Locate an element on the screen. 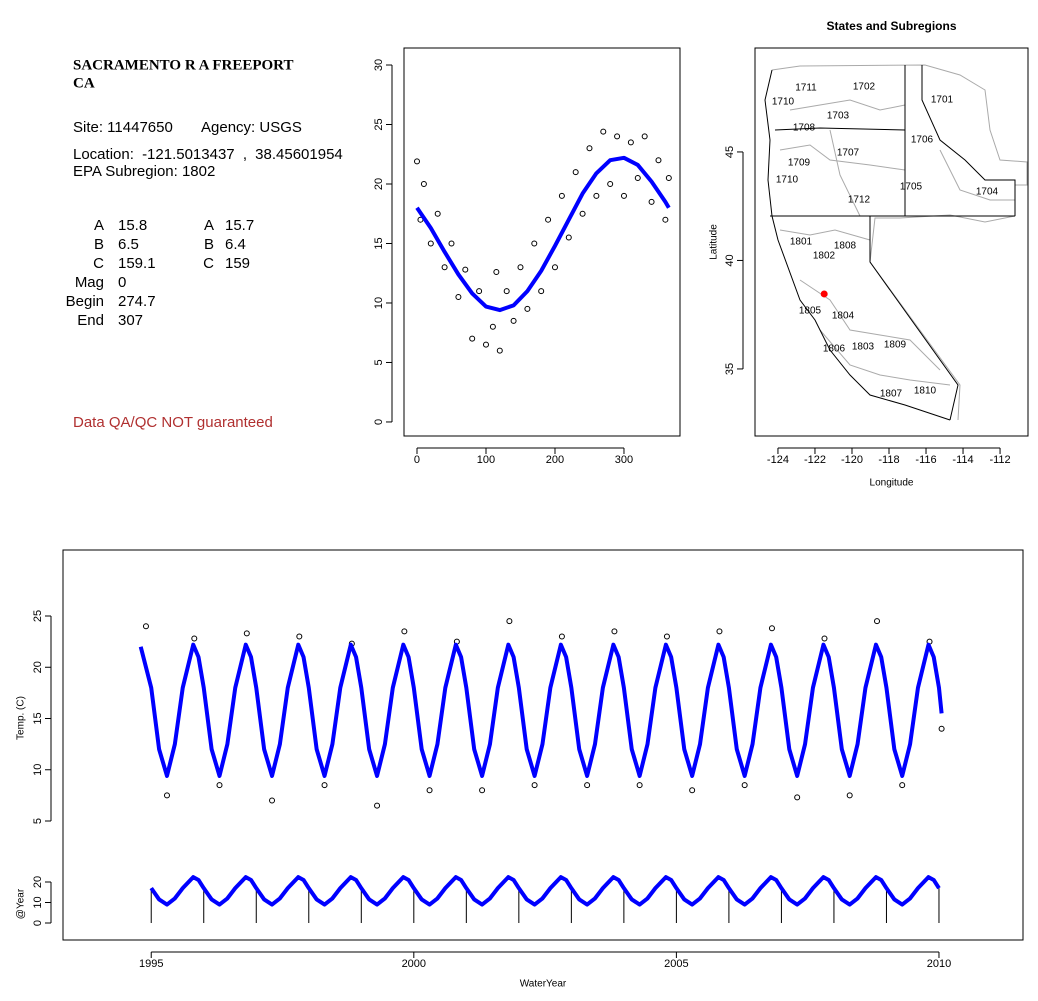 The image size is (1038, 1001). param-label: Mag is located at coordinates (89, 282).